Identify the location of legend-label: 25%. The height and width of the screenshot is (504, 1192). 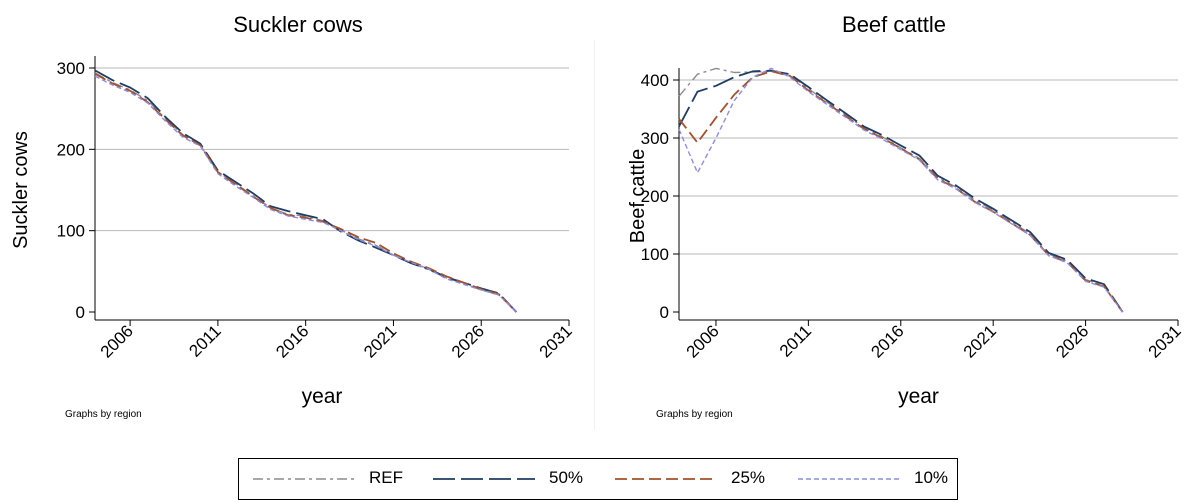
(748, 477).